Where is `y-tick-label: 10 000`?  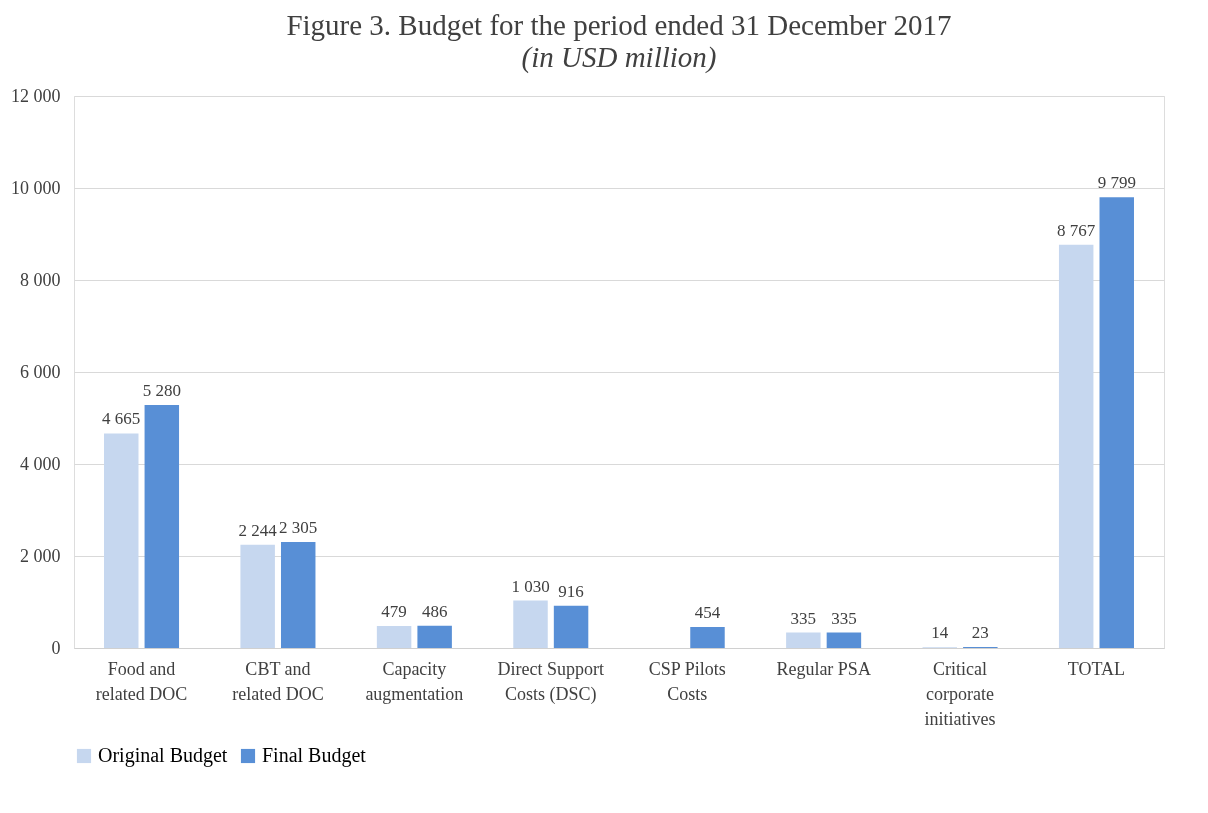
y-tick-label: 10 000 is located at coordinates (36, 187).